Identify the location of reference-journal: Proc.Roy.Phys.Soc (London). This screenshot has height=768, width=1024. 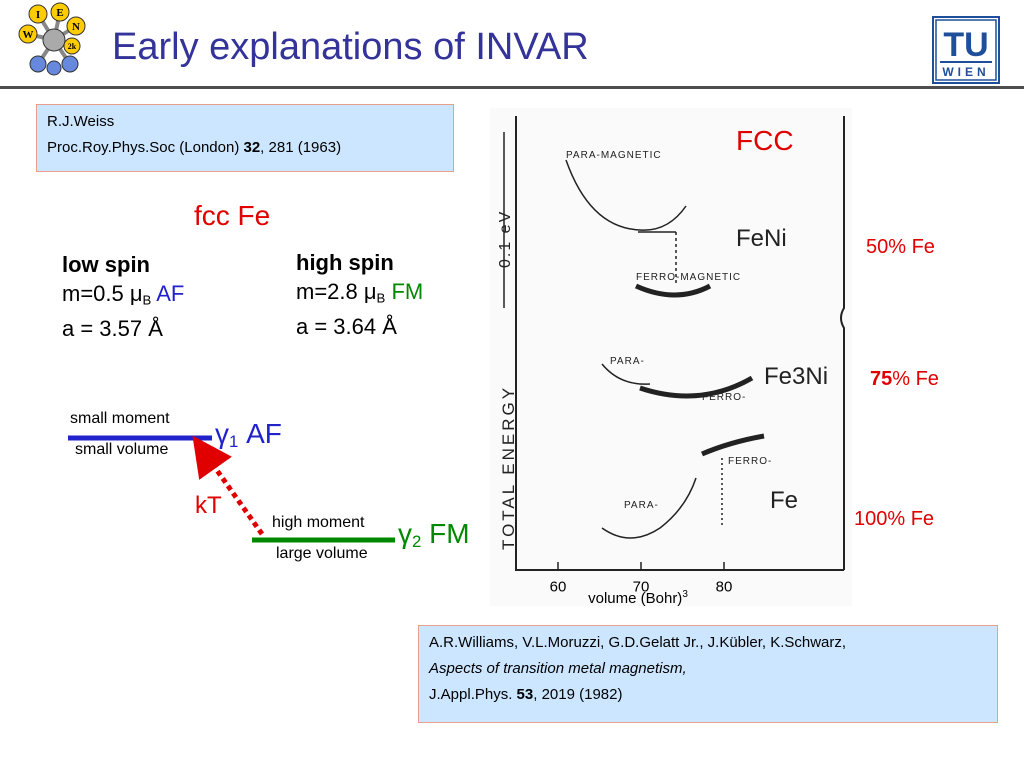
(145, 147).